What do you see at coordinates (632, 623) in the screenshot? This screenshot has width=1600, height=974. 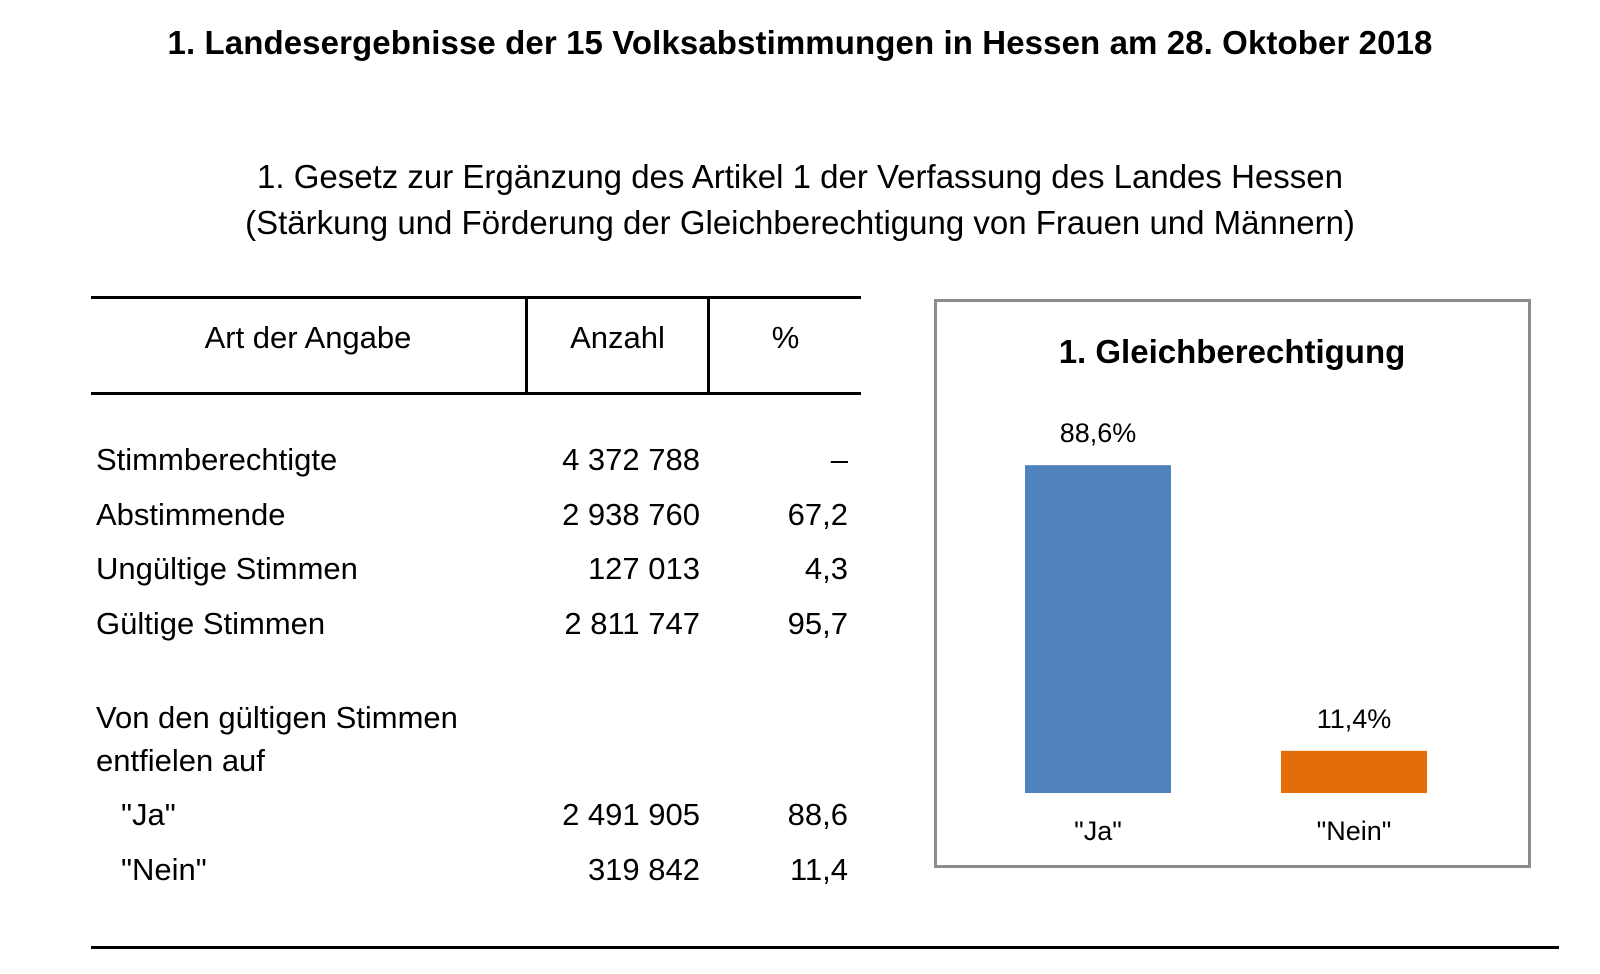 I see `row-count: 2 811 747` at bounding box center [632, 623].